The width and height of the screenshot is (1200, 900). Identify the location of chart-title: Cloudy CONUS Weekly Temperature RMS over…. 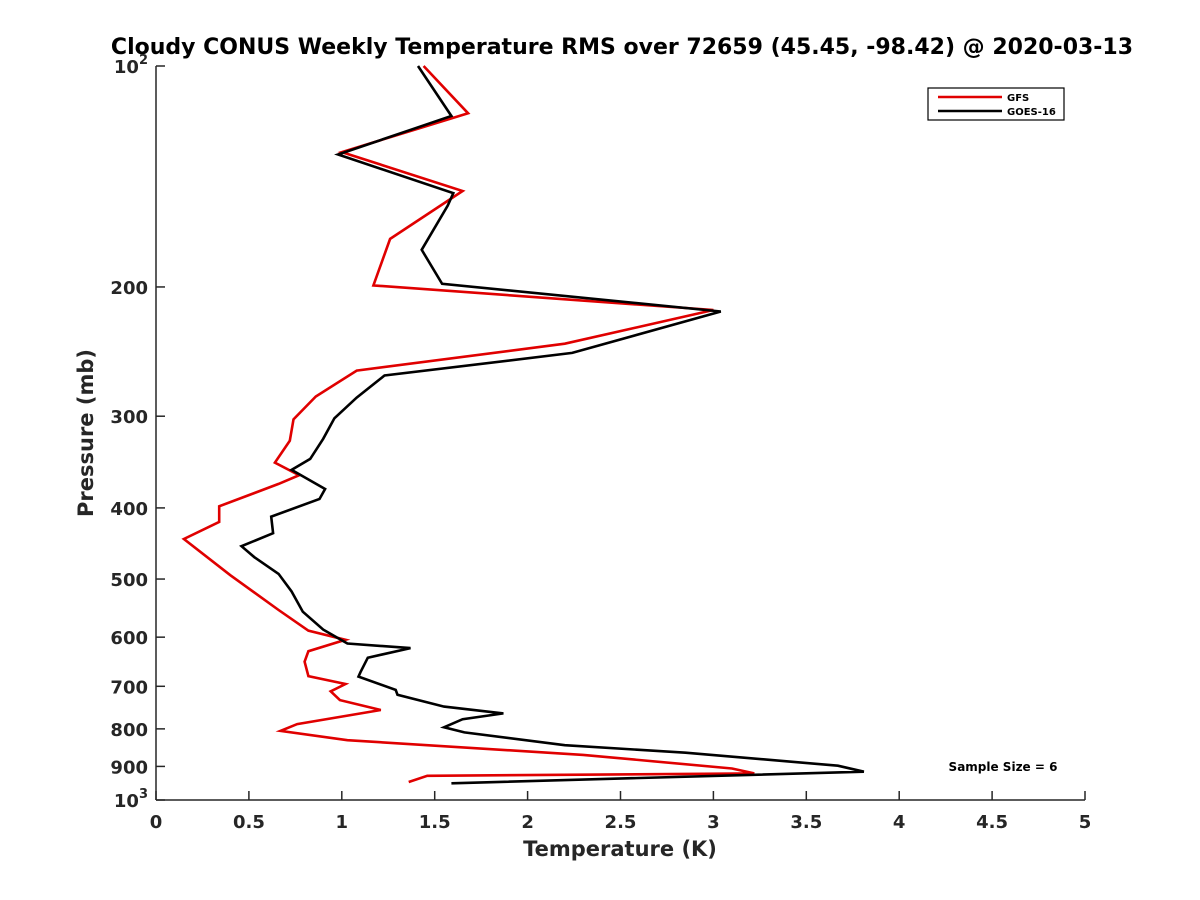
(622, 47).